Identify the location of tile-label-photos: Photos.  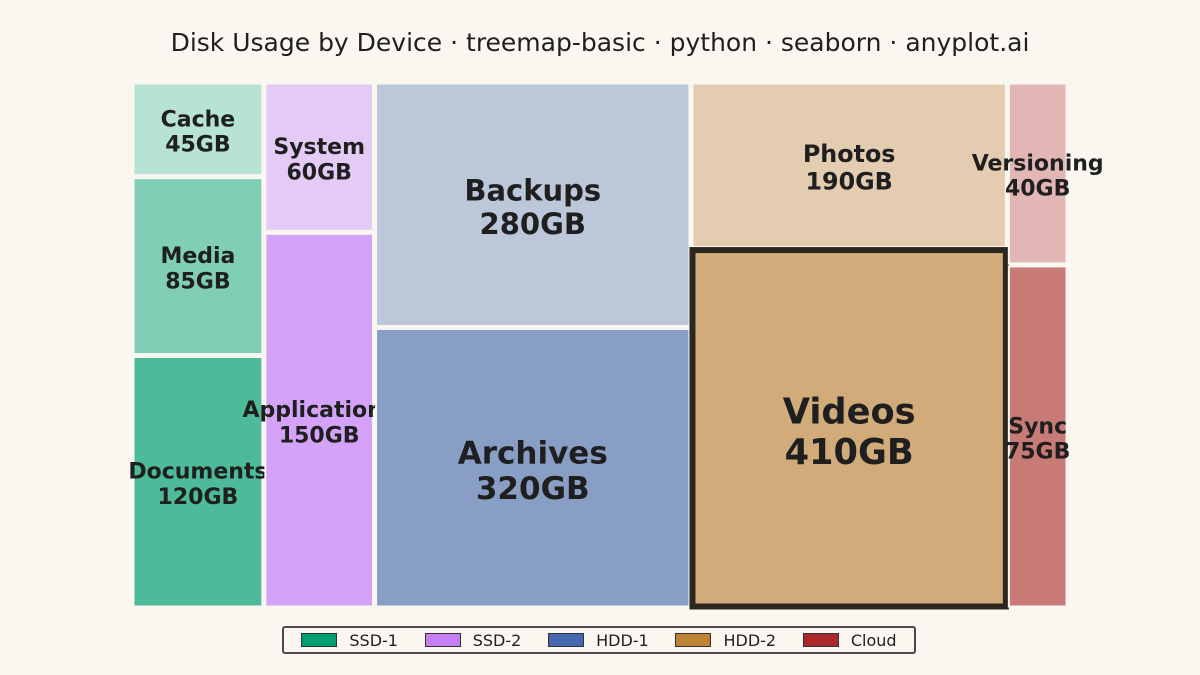
(849, 154).